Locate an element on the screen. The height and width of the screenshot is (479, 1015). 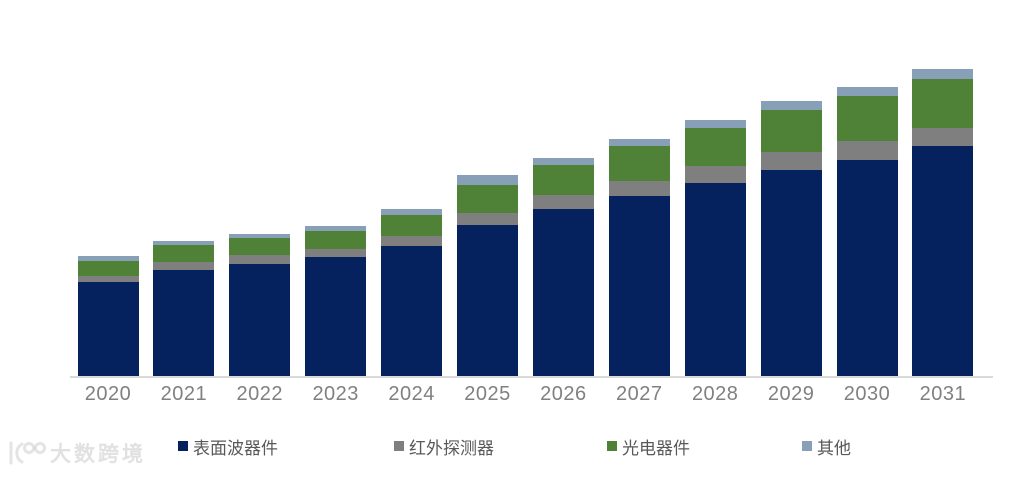
bar-segment-其他-2031 is located at coordinates (943, 74).